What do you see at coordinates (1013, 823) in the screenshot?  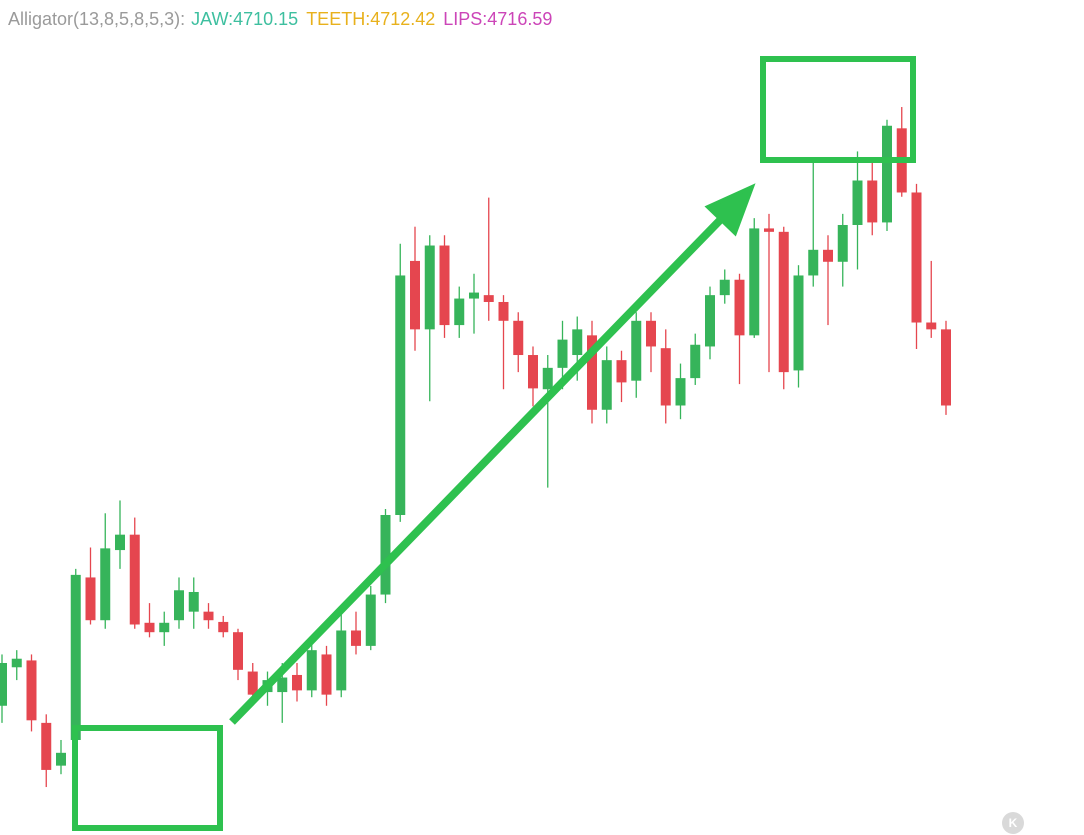 I see `corner-icon-text: K` at bounding box center [1013, 823].